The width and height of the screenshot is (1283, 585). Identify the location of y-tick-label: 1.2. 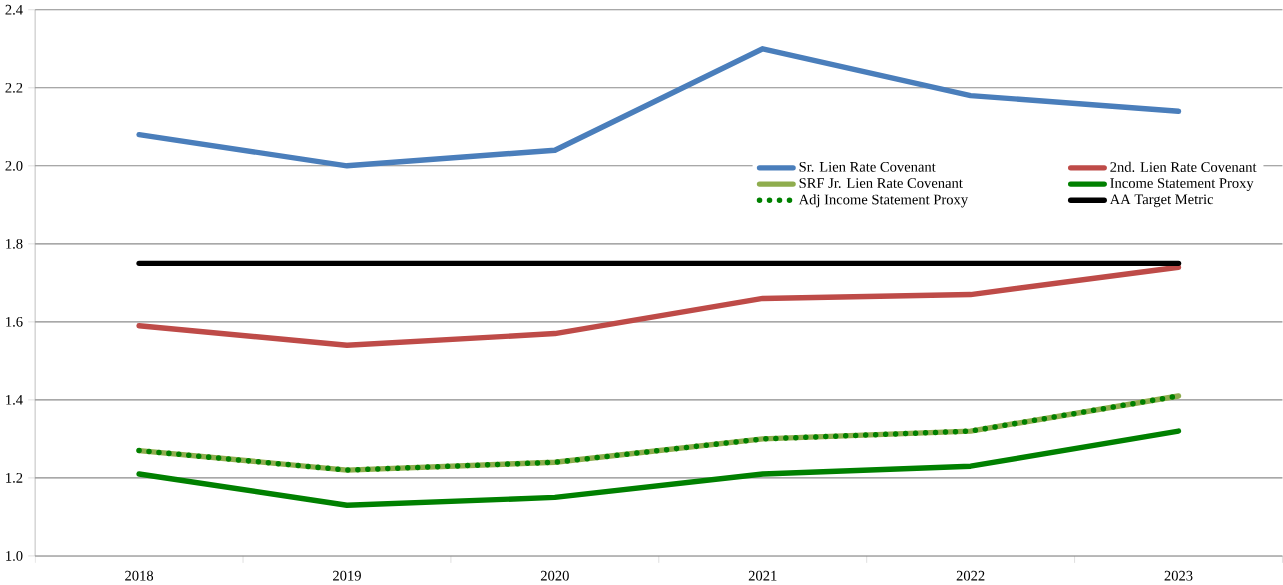
(14, 477).